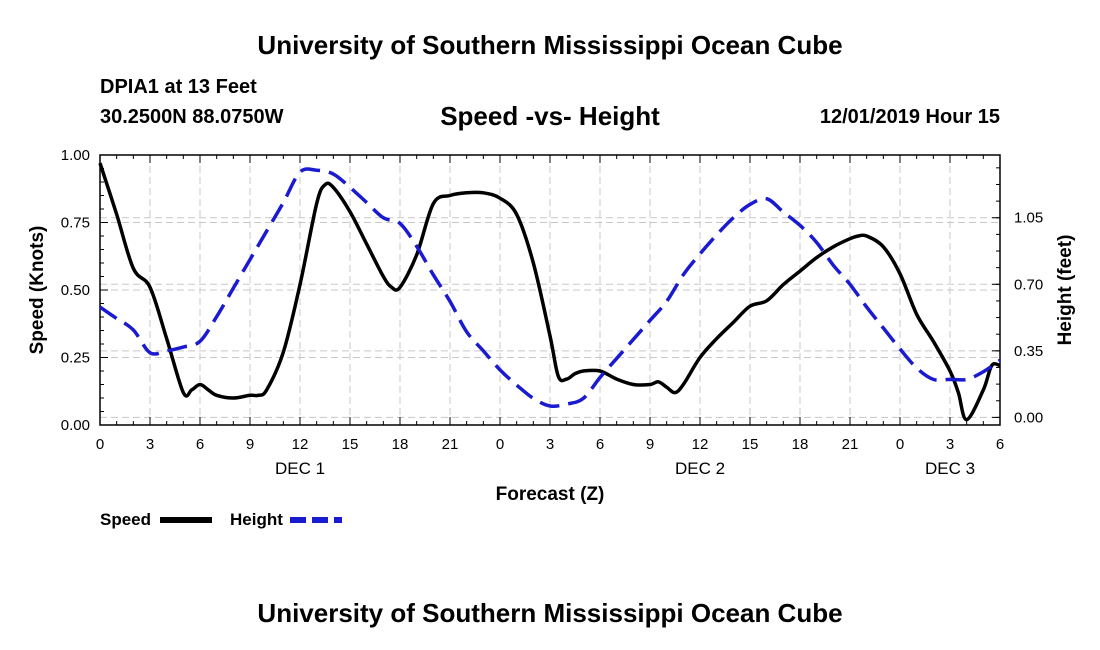  I want to click on x-axis-label: Forecast (Z), so click(550, 494).